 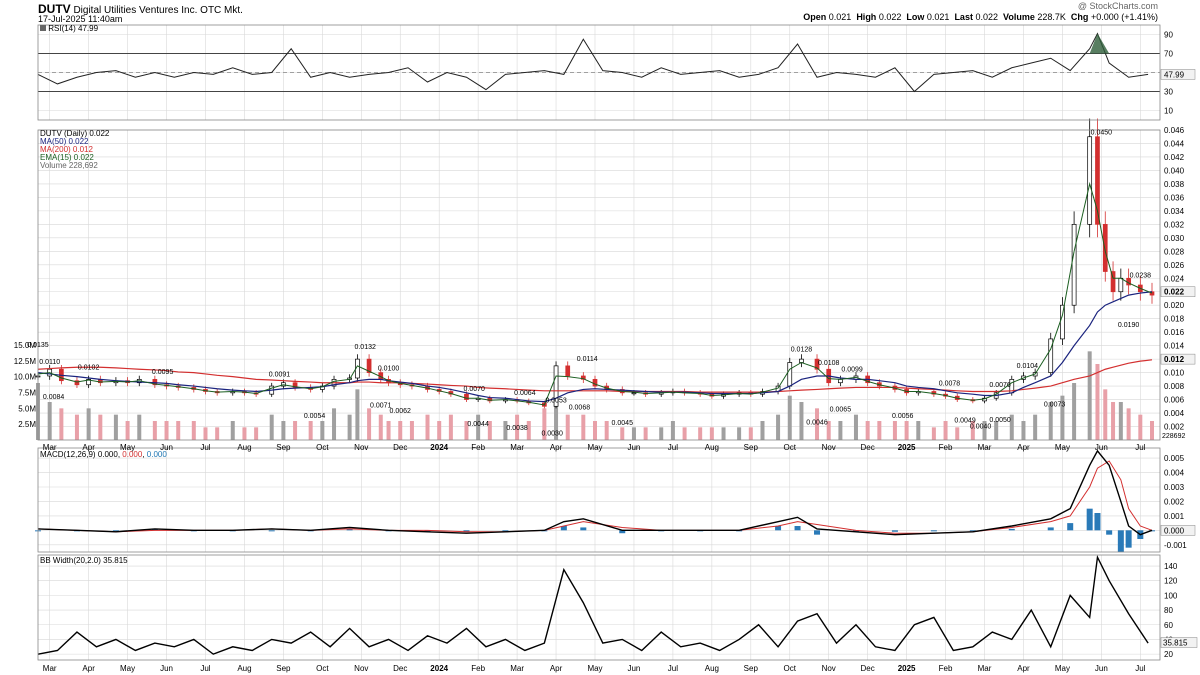 I want to click on volume-y-tick-label: 5.0M, so click(x=27, y=408).